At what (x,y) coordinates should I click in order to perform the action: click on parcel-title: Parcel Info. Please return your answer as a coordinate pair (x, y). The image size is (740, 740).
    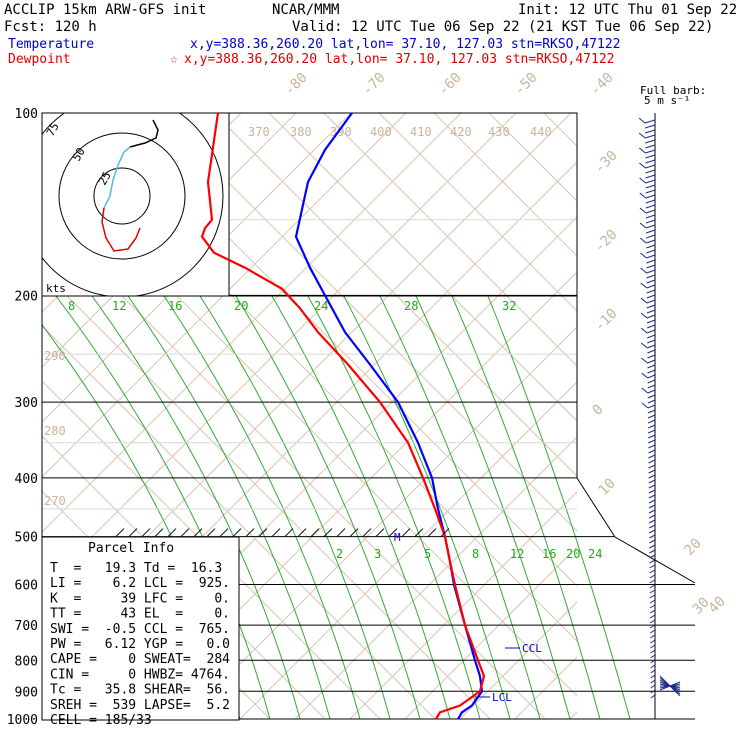
    Looking at the image, I should click on (131, 548).